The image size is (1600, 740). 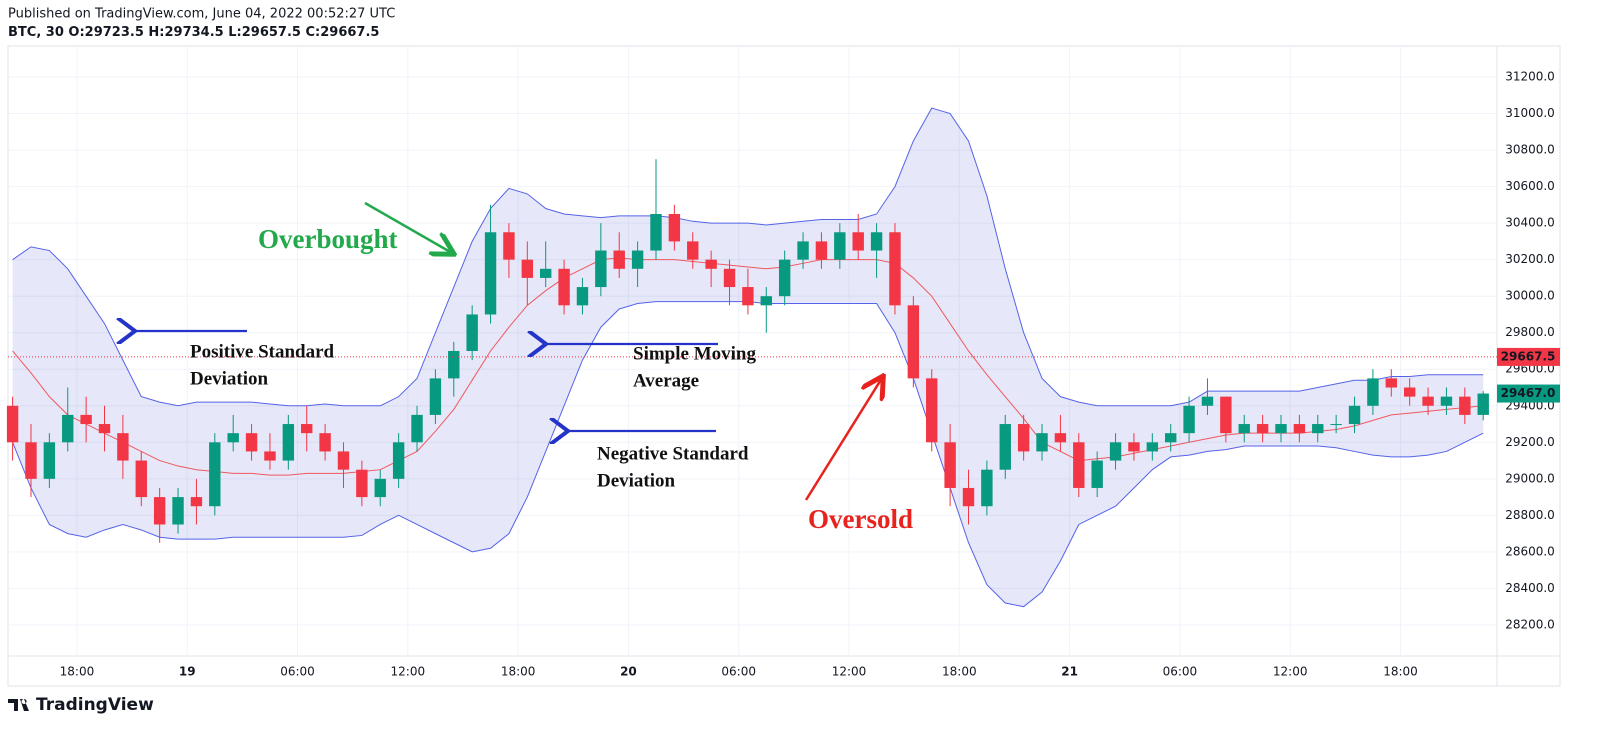 I want to click on brand: TradingView, so click(x=81, y=705).